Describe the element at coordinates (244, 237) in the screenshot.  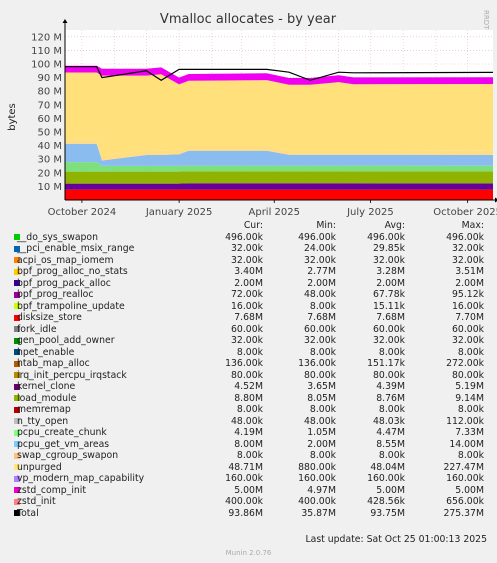
I see `legend-cur-value: 496.00k` at that location.